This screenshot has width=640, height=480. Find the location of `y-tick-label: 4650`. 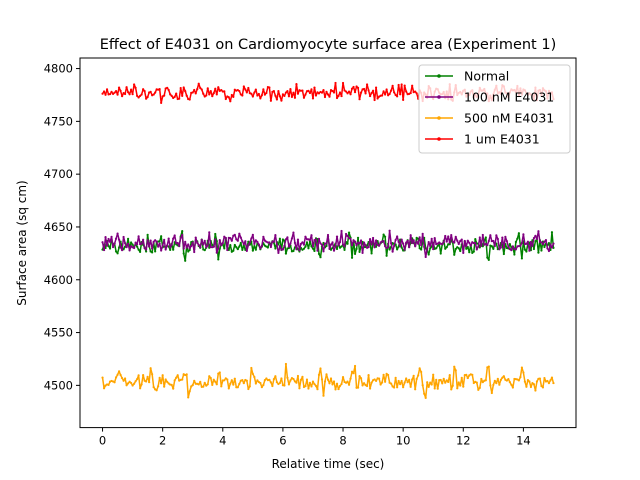

y-tick-label: 4650 is located at coordinates (58, 227).